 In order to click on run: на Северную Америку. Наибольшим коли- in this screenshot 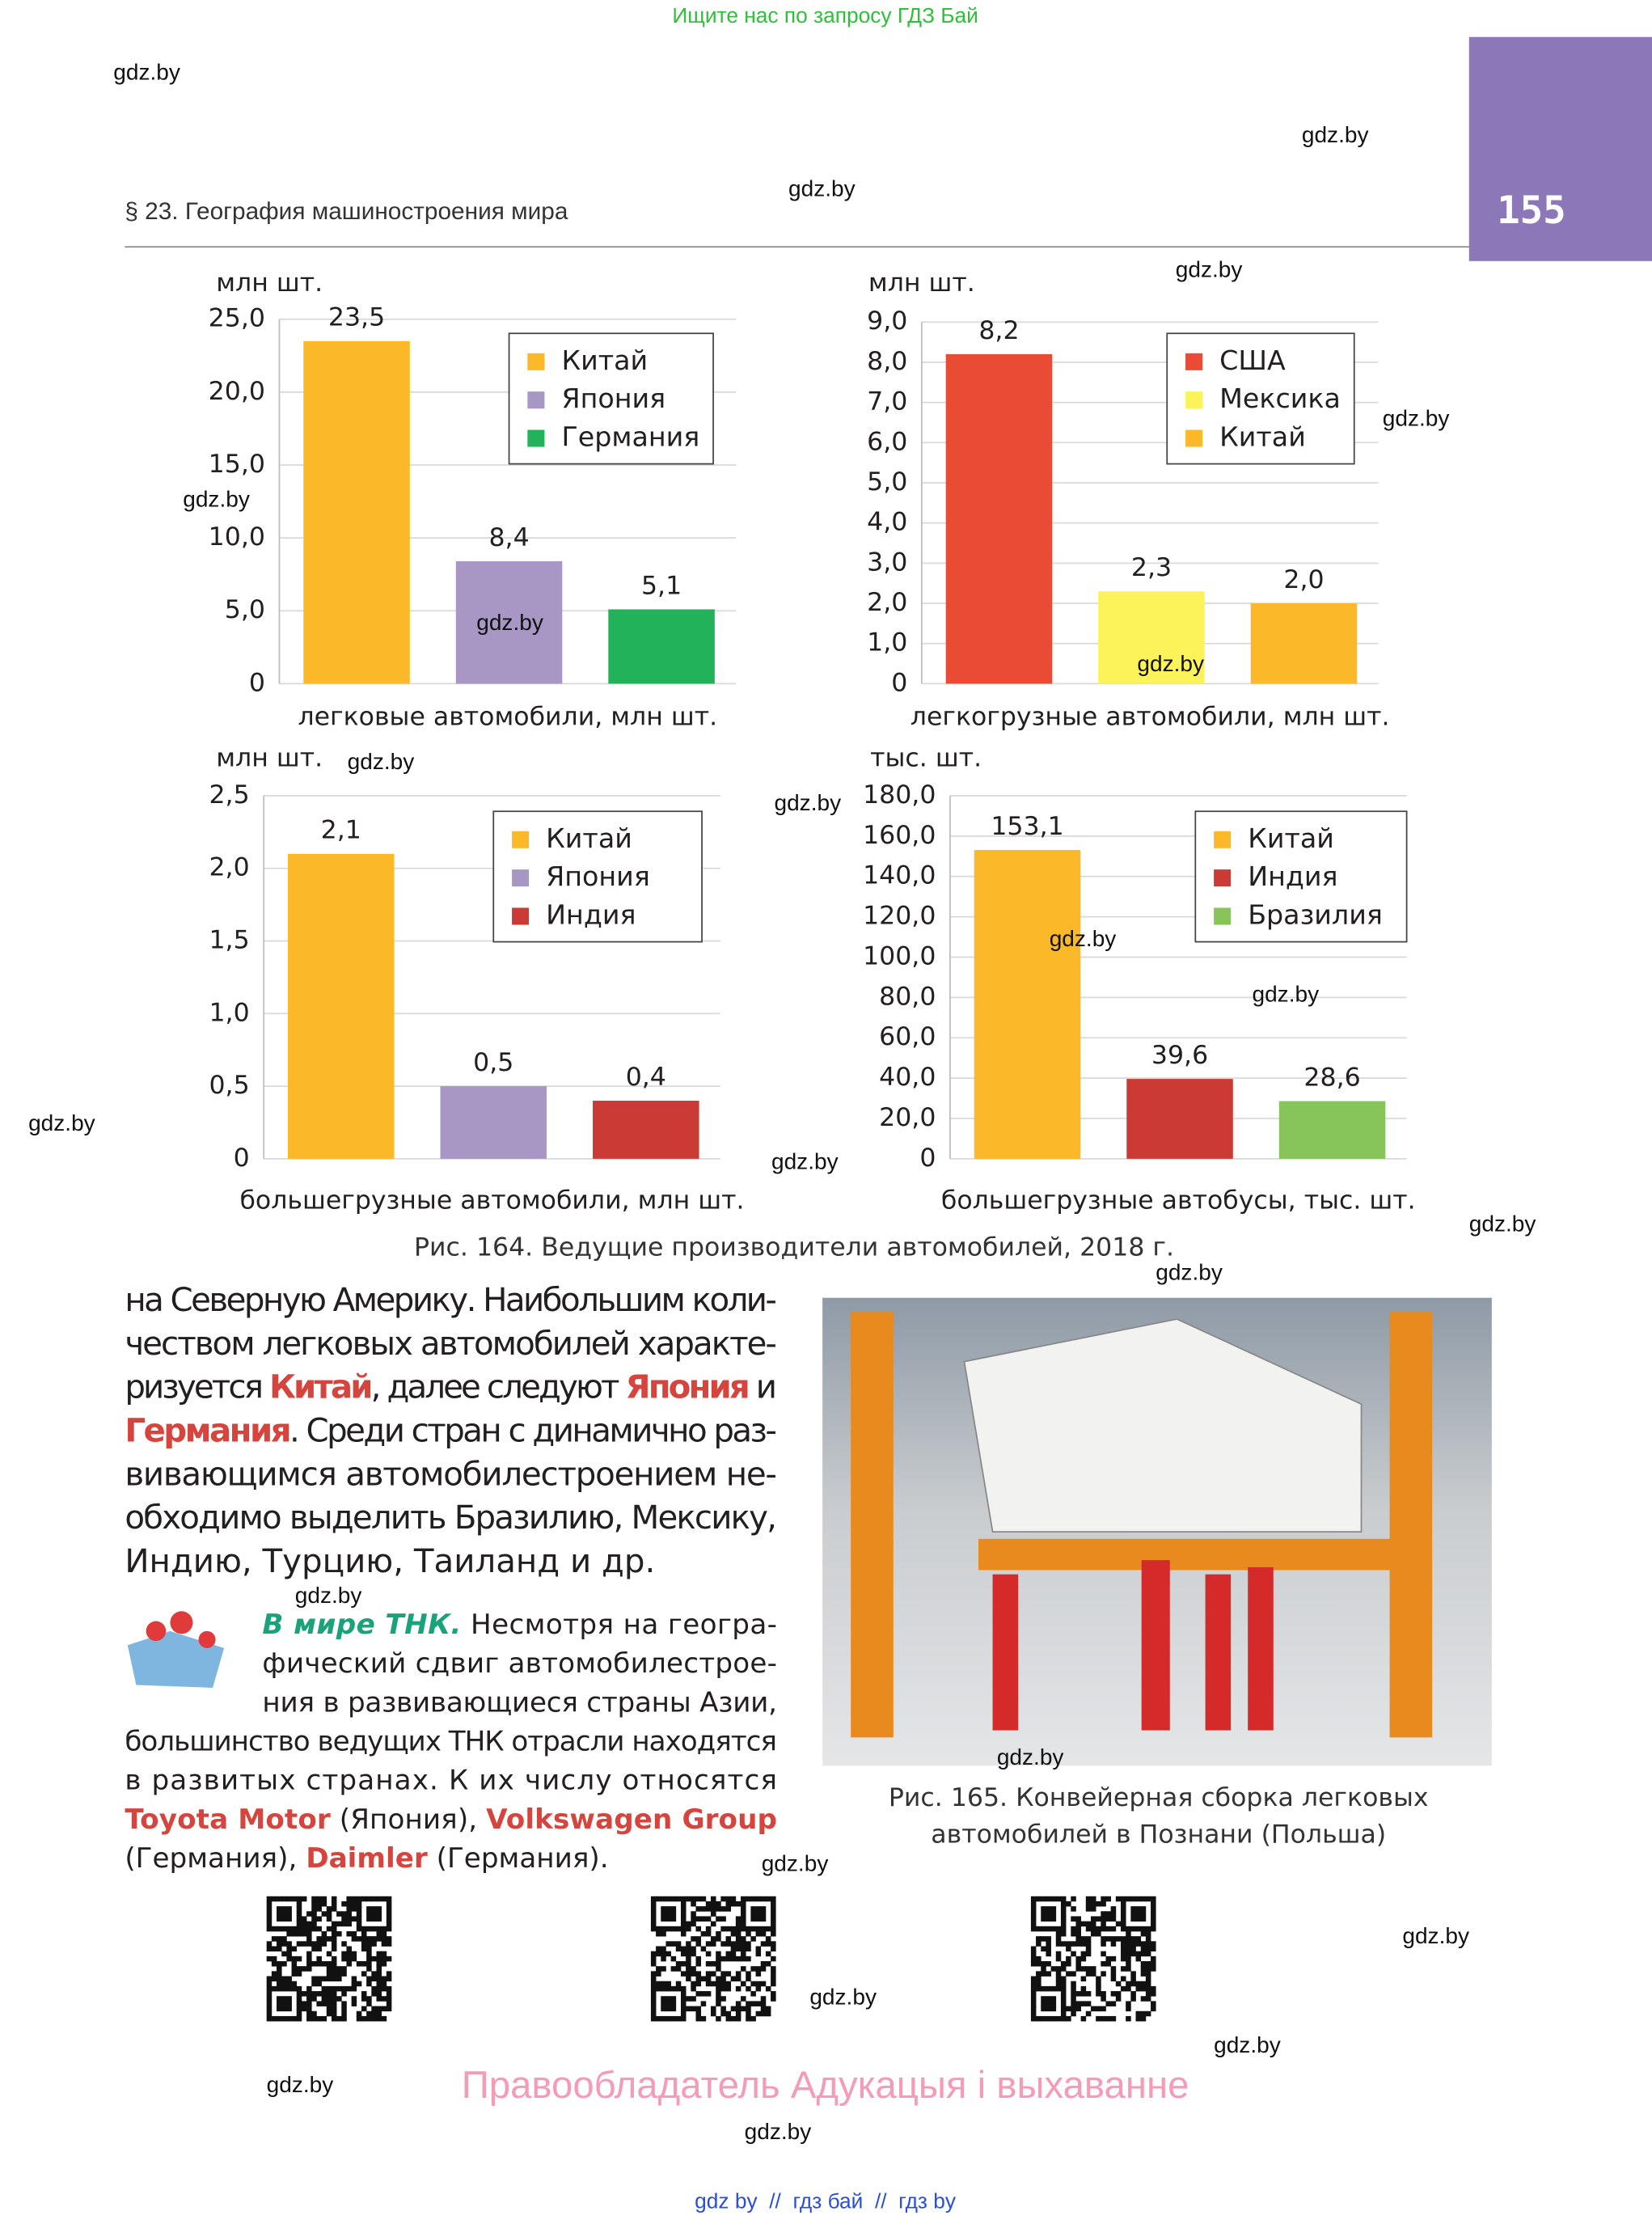, I will do `click(451, 1300)`.